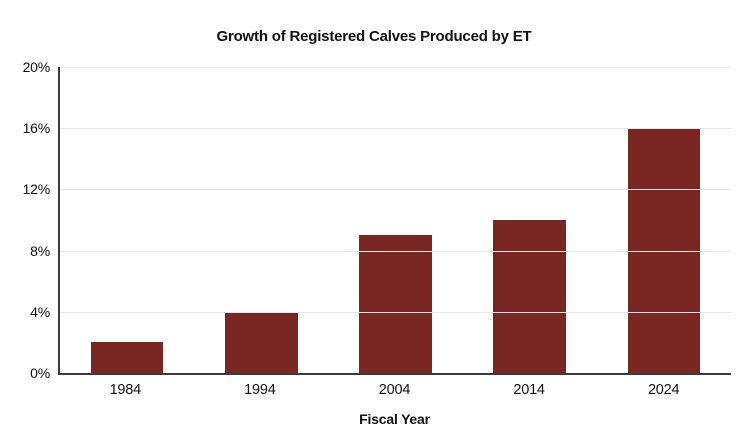  What do you see at coordinates (40, 250) in the screenshot?
I see `y-axis-tick-label: 8%` at bounding box center [40, 250].